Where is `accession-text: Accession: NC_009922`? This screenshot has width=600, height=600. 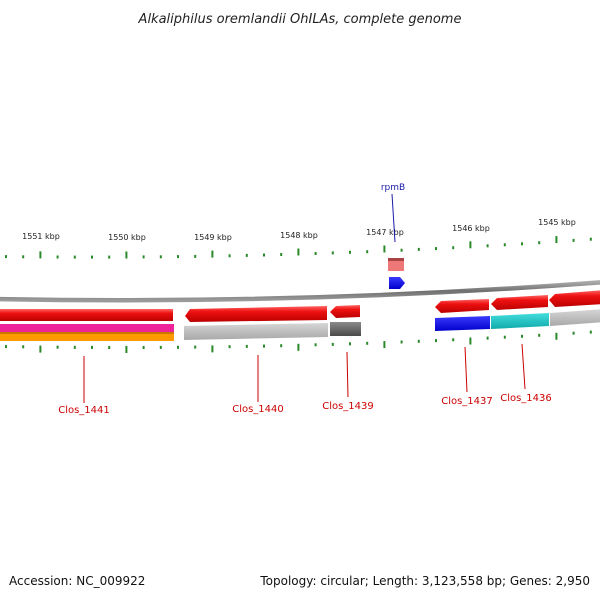
accession-text: Accession: NC_009922 is located at coordinates (77, 581).